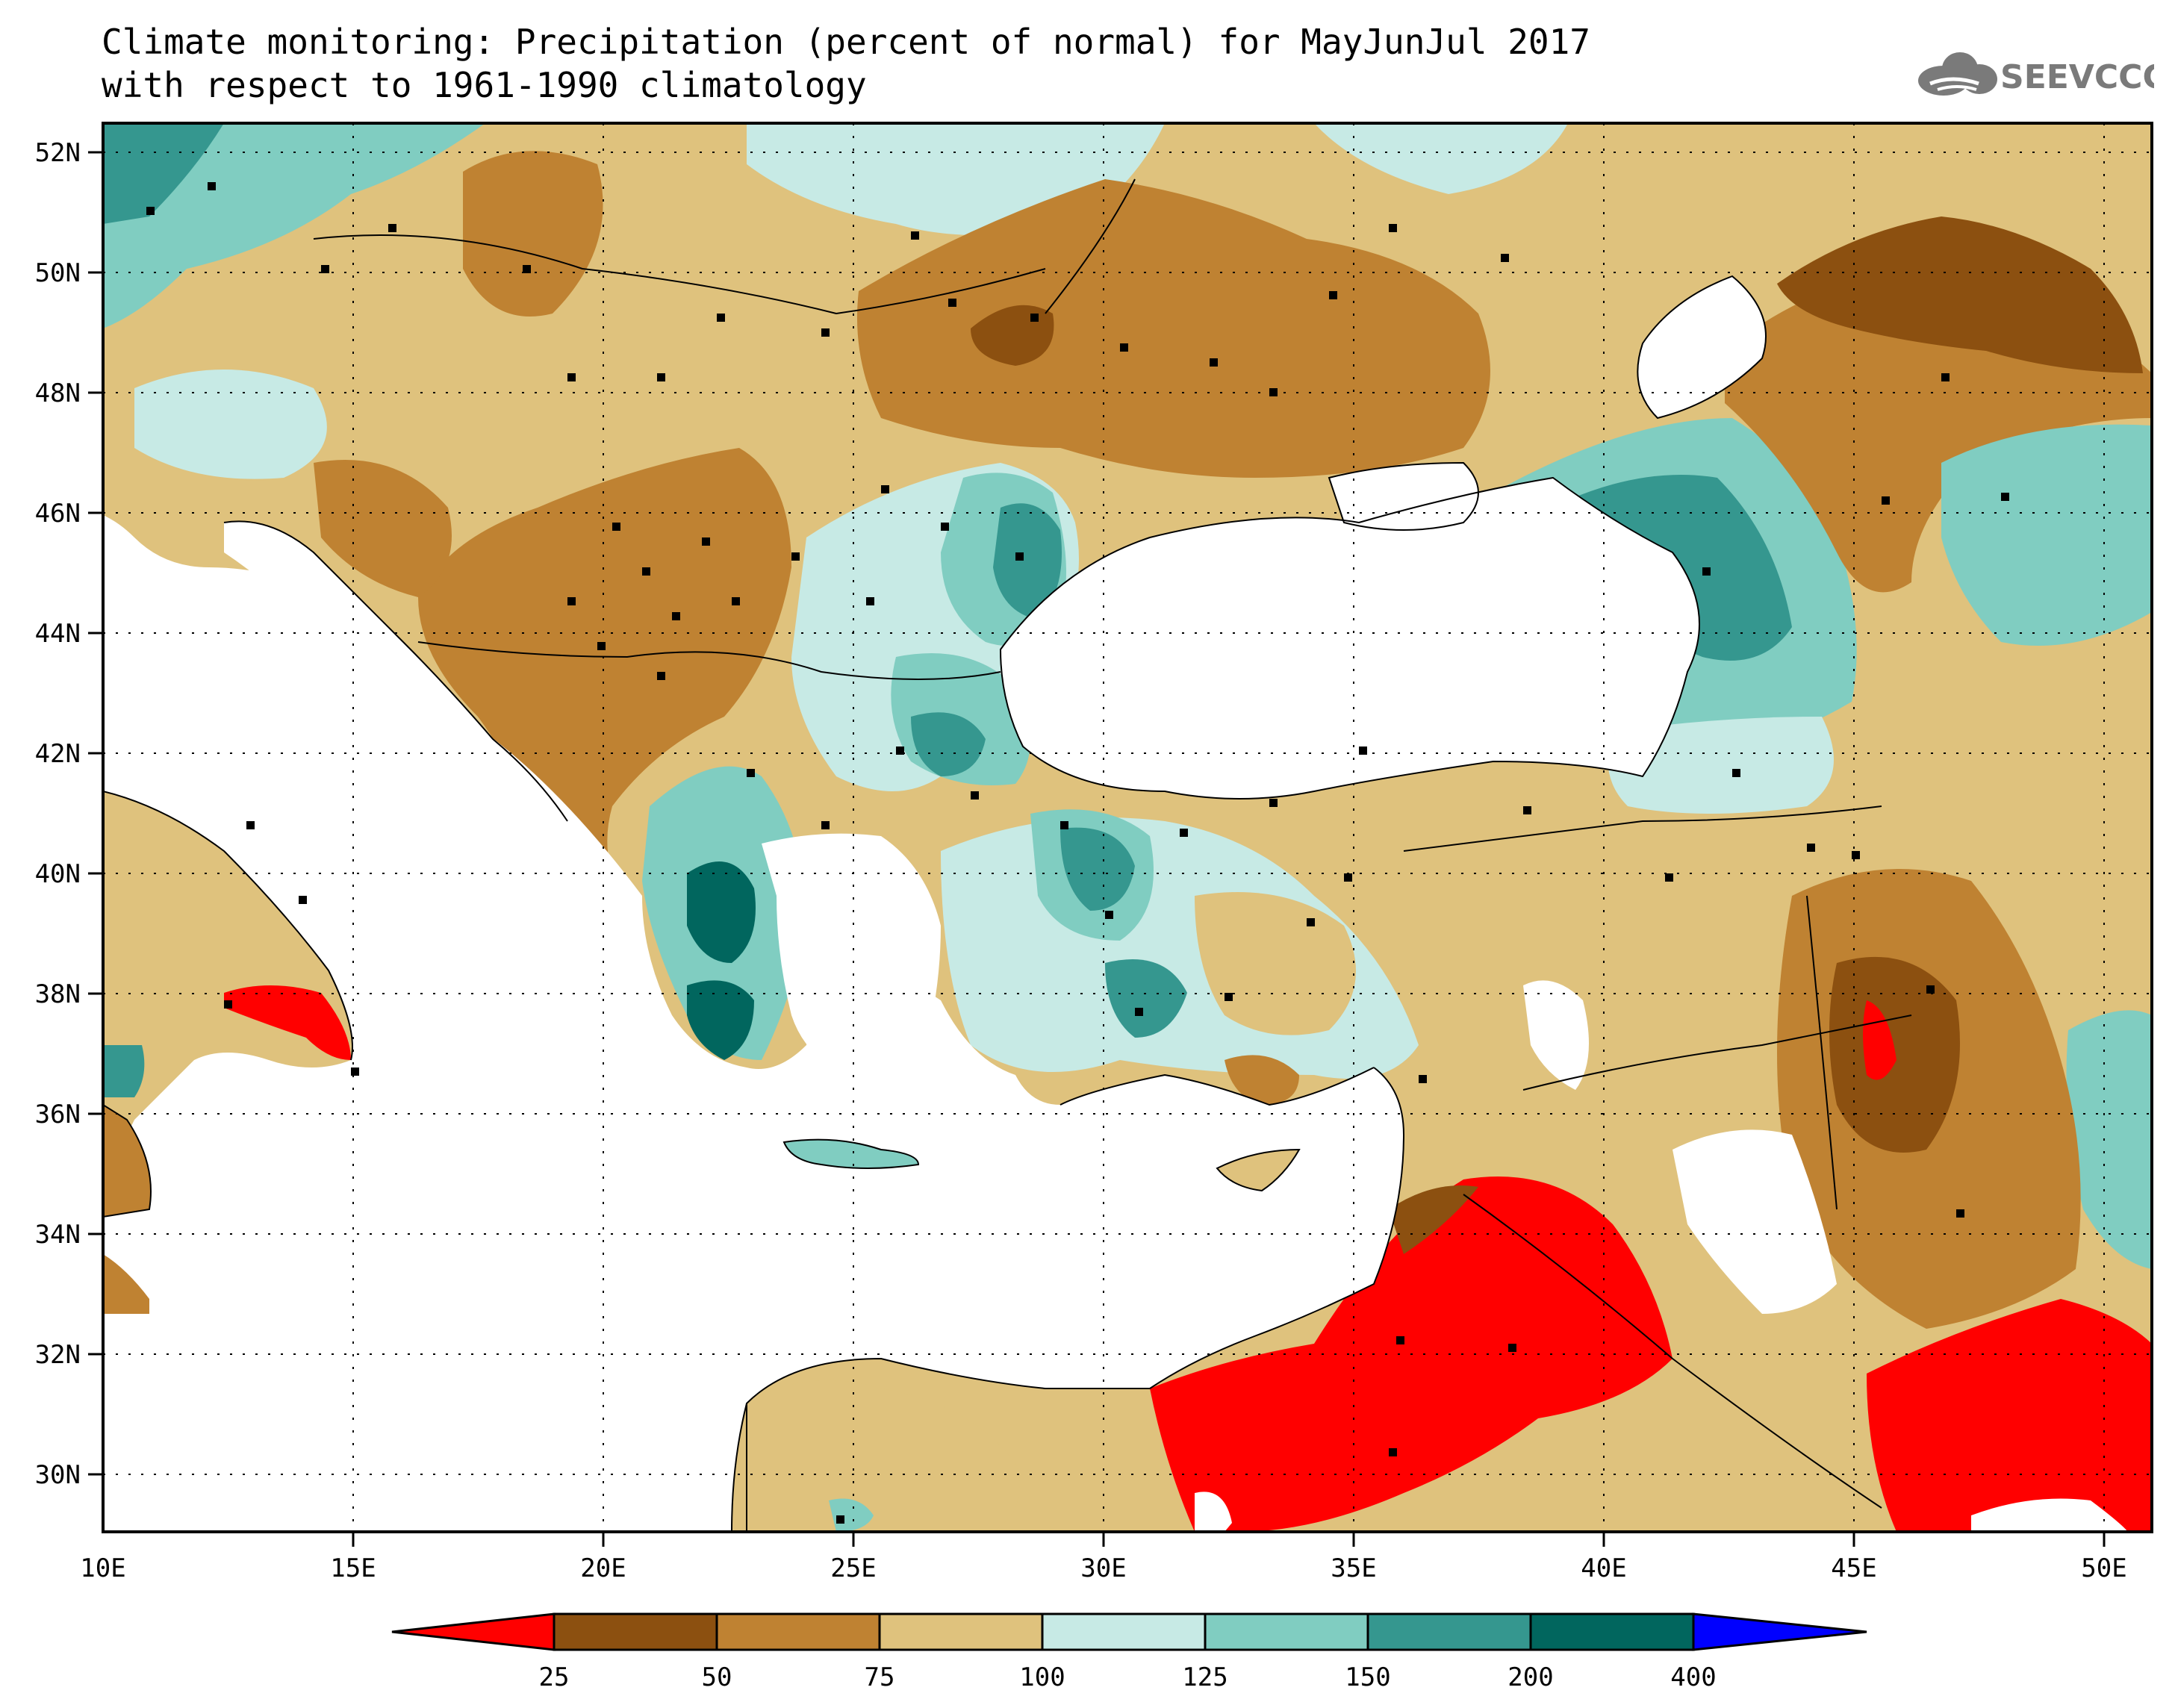 This screenshot has height=1708, width=2175. I want to click on dry-region-balkans, so click(604, 679).